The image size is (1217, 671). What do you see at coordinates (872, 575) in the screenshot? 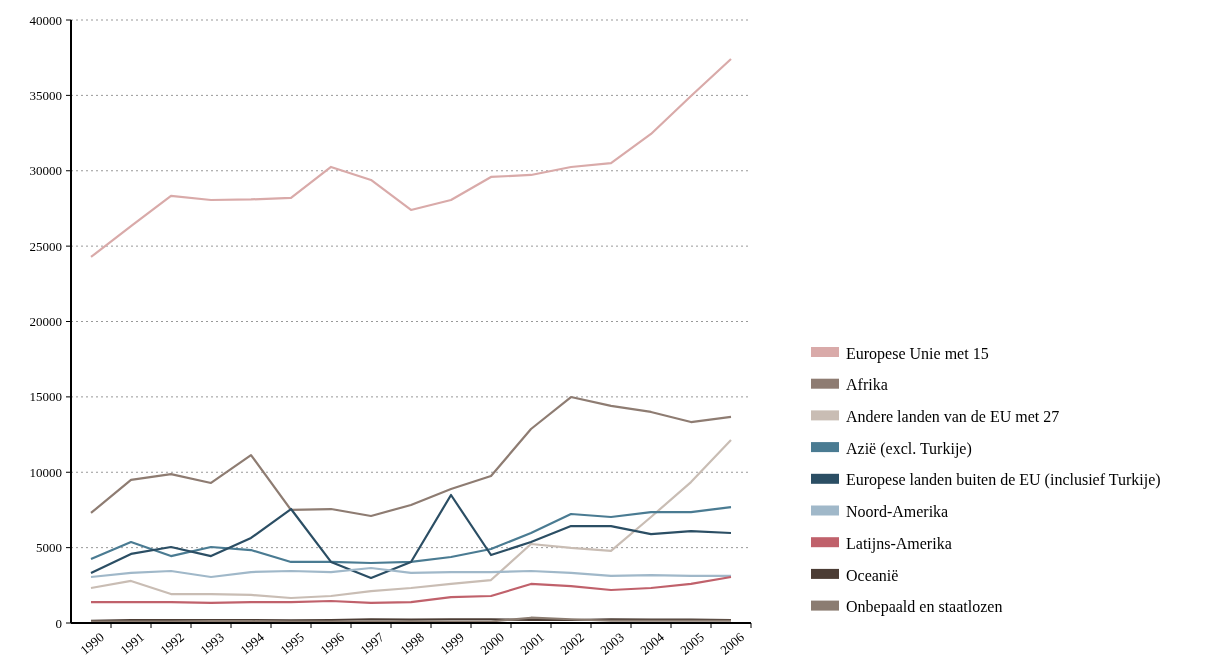
I see `legend-label: Oceanië` at bounding box center [872, 575].